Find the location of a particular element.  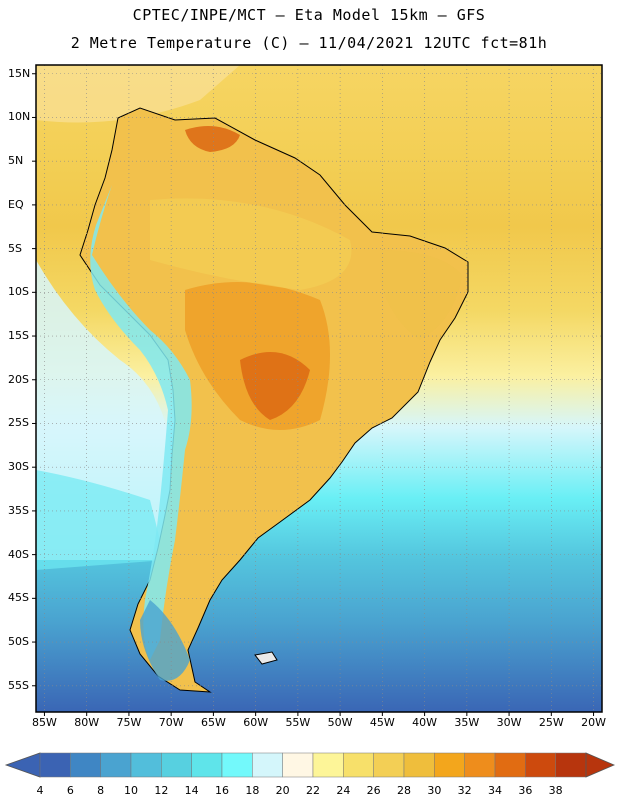

longitude-label: 65W is located at coordinates (213, 722).